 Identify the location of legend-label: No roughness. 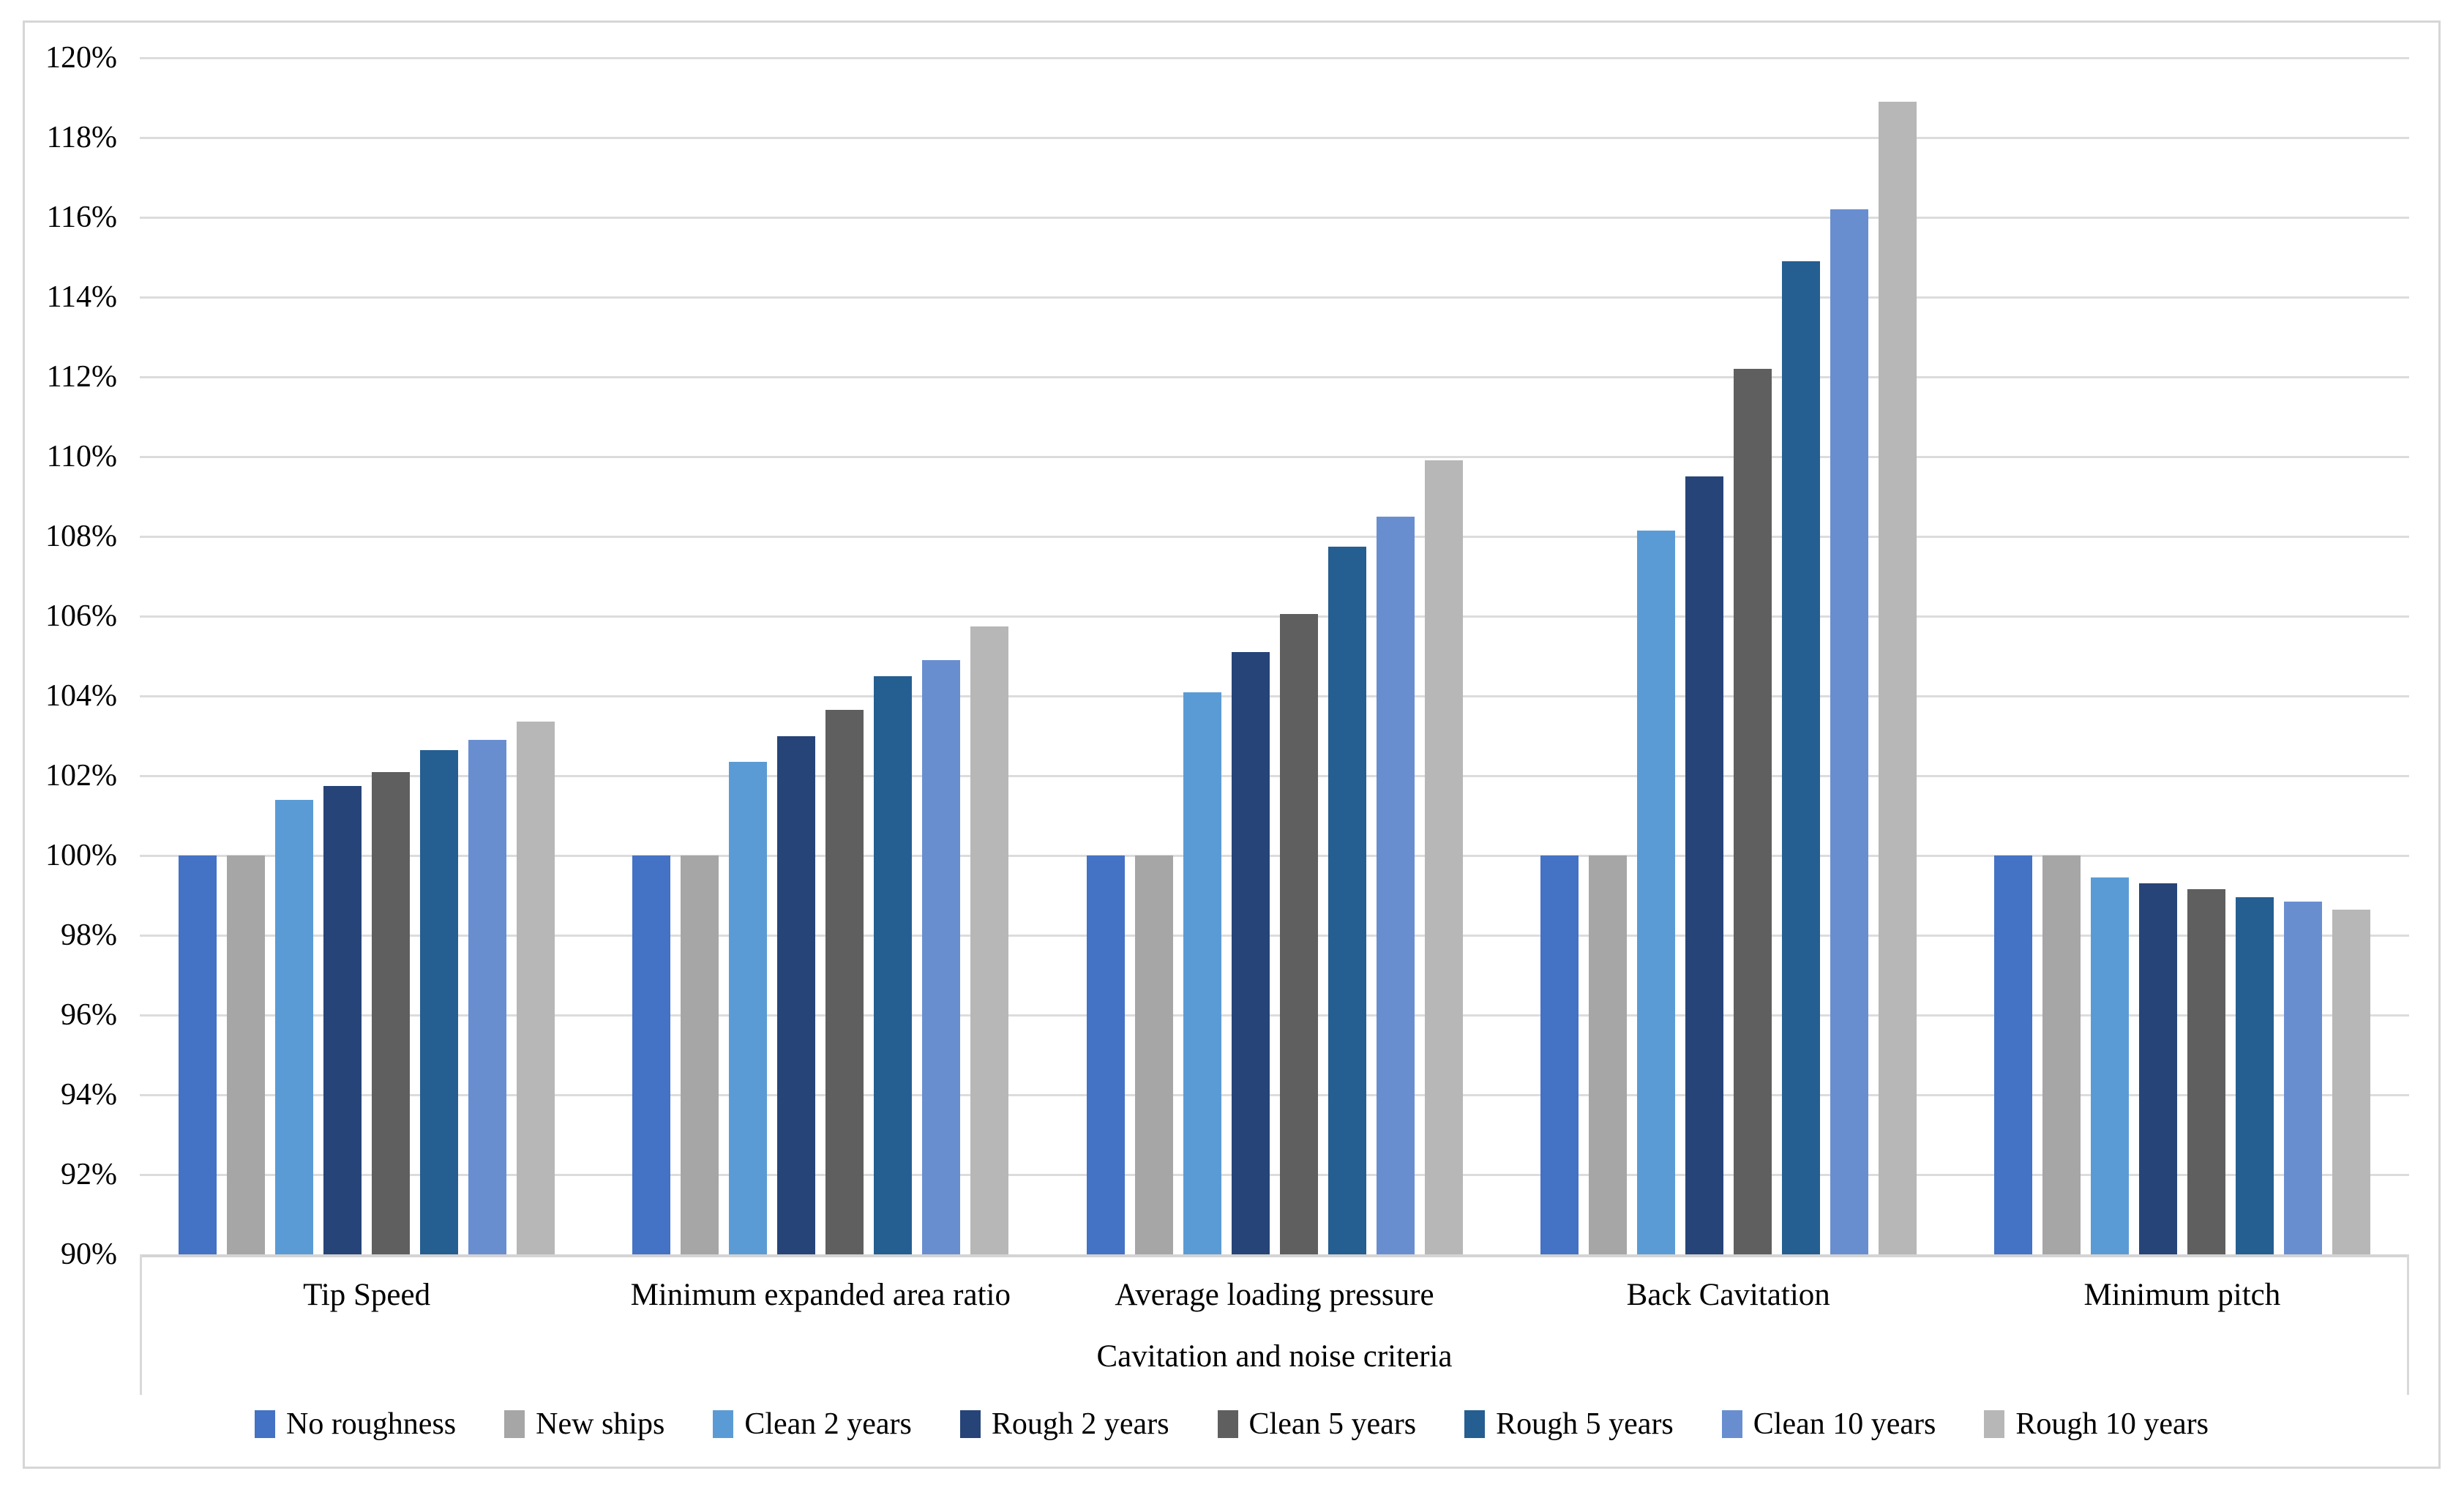
(371, 1424).